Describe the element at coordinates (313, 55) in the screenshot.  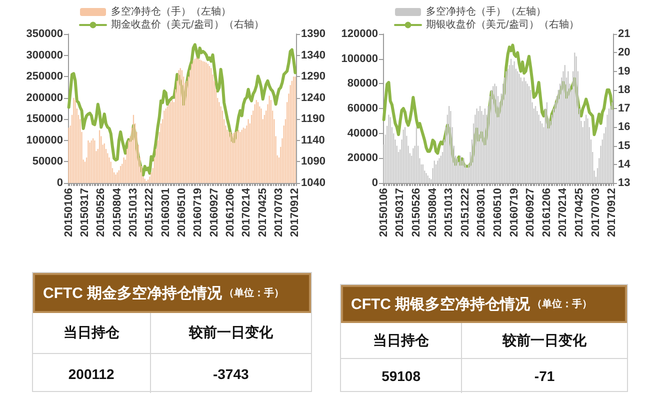
I see `y2-tick-label: 1340` at that location.